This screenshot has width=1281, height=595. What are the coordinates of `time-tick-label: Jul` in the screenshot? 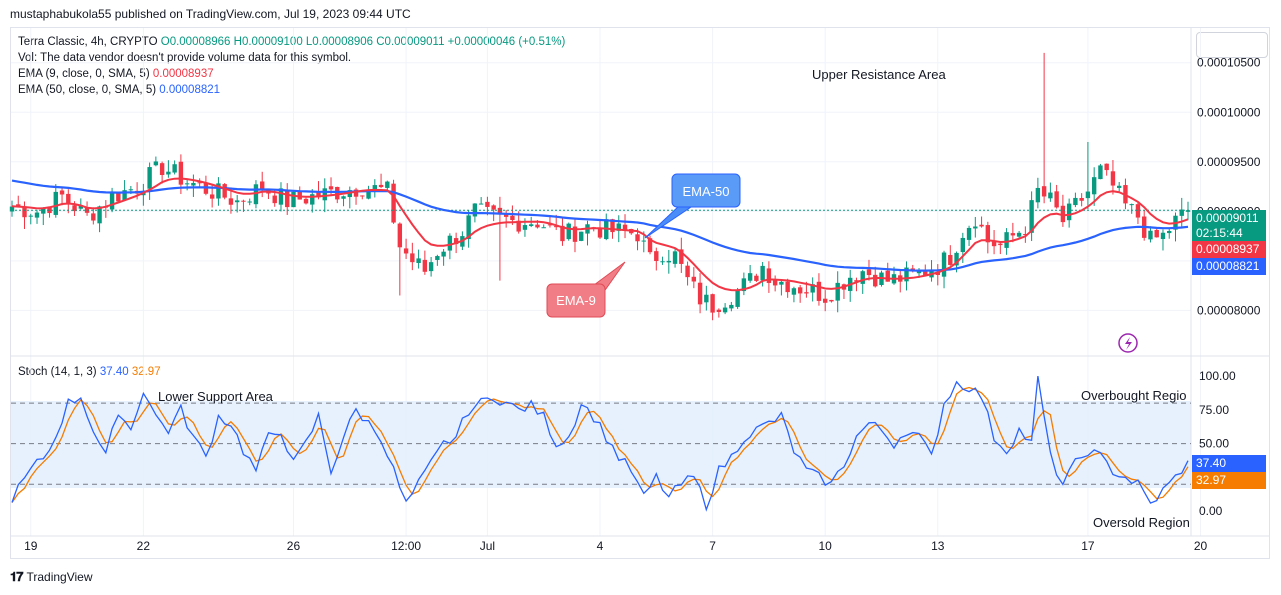 It's located at (487, 546).